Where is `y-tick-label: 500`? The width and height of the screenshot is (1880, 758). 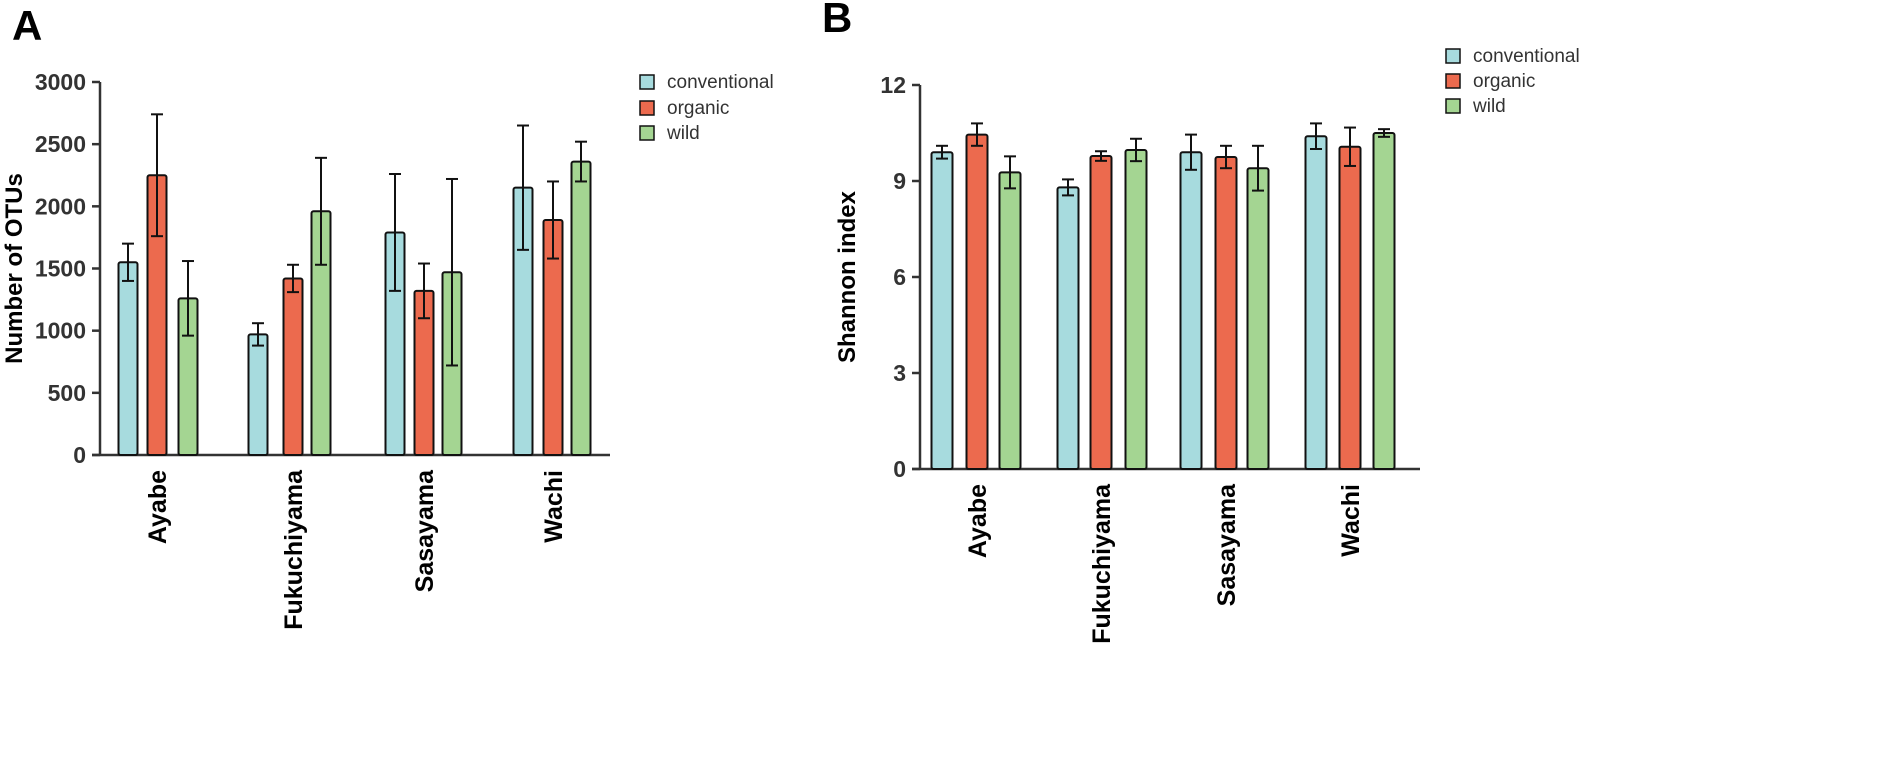 y-tick-label: 500 is located at coordinates (67, 393).